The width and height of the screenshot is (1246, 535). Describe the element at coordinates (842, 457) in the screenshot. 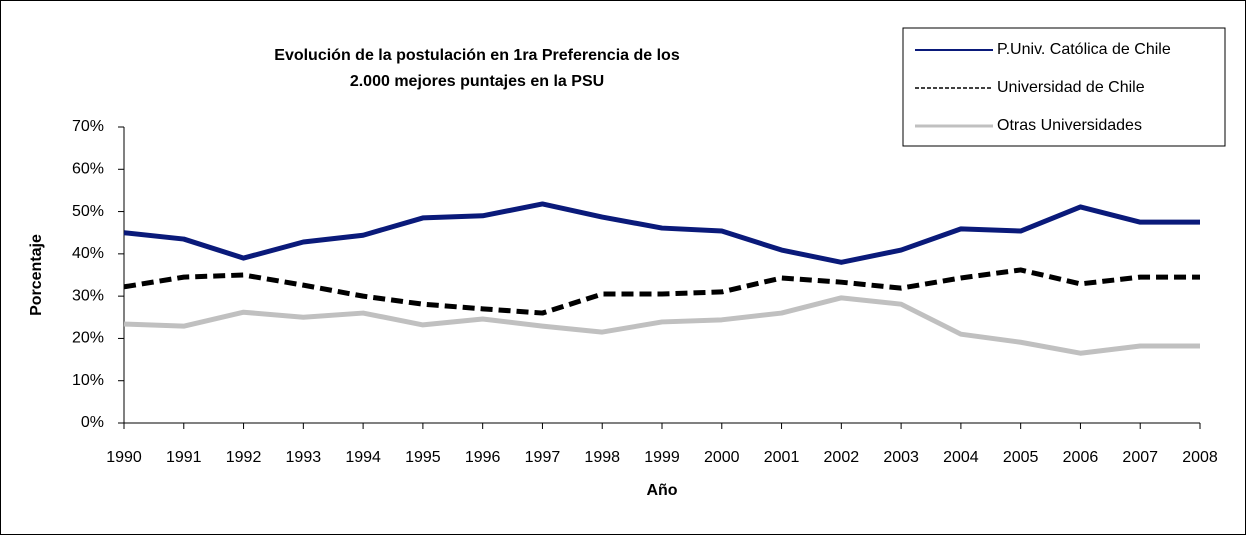

I see `x-tick-label: 2002` at that location.